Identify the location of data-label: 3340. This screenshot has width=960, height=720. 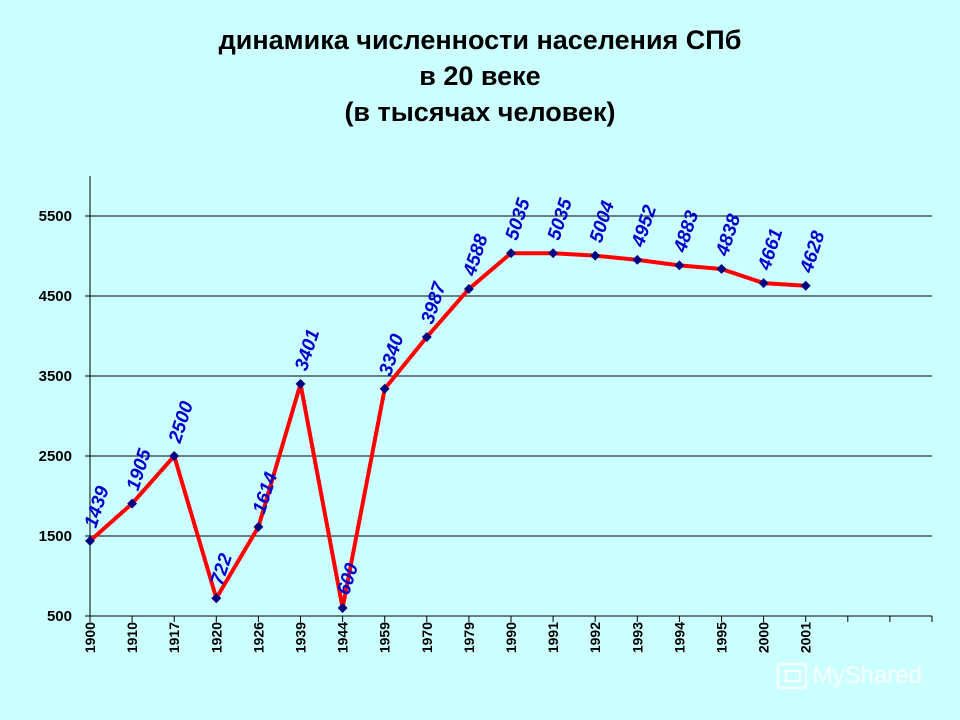
(391, 354).